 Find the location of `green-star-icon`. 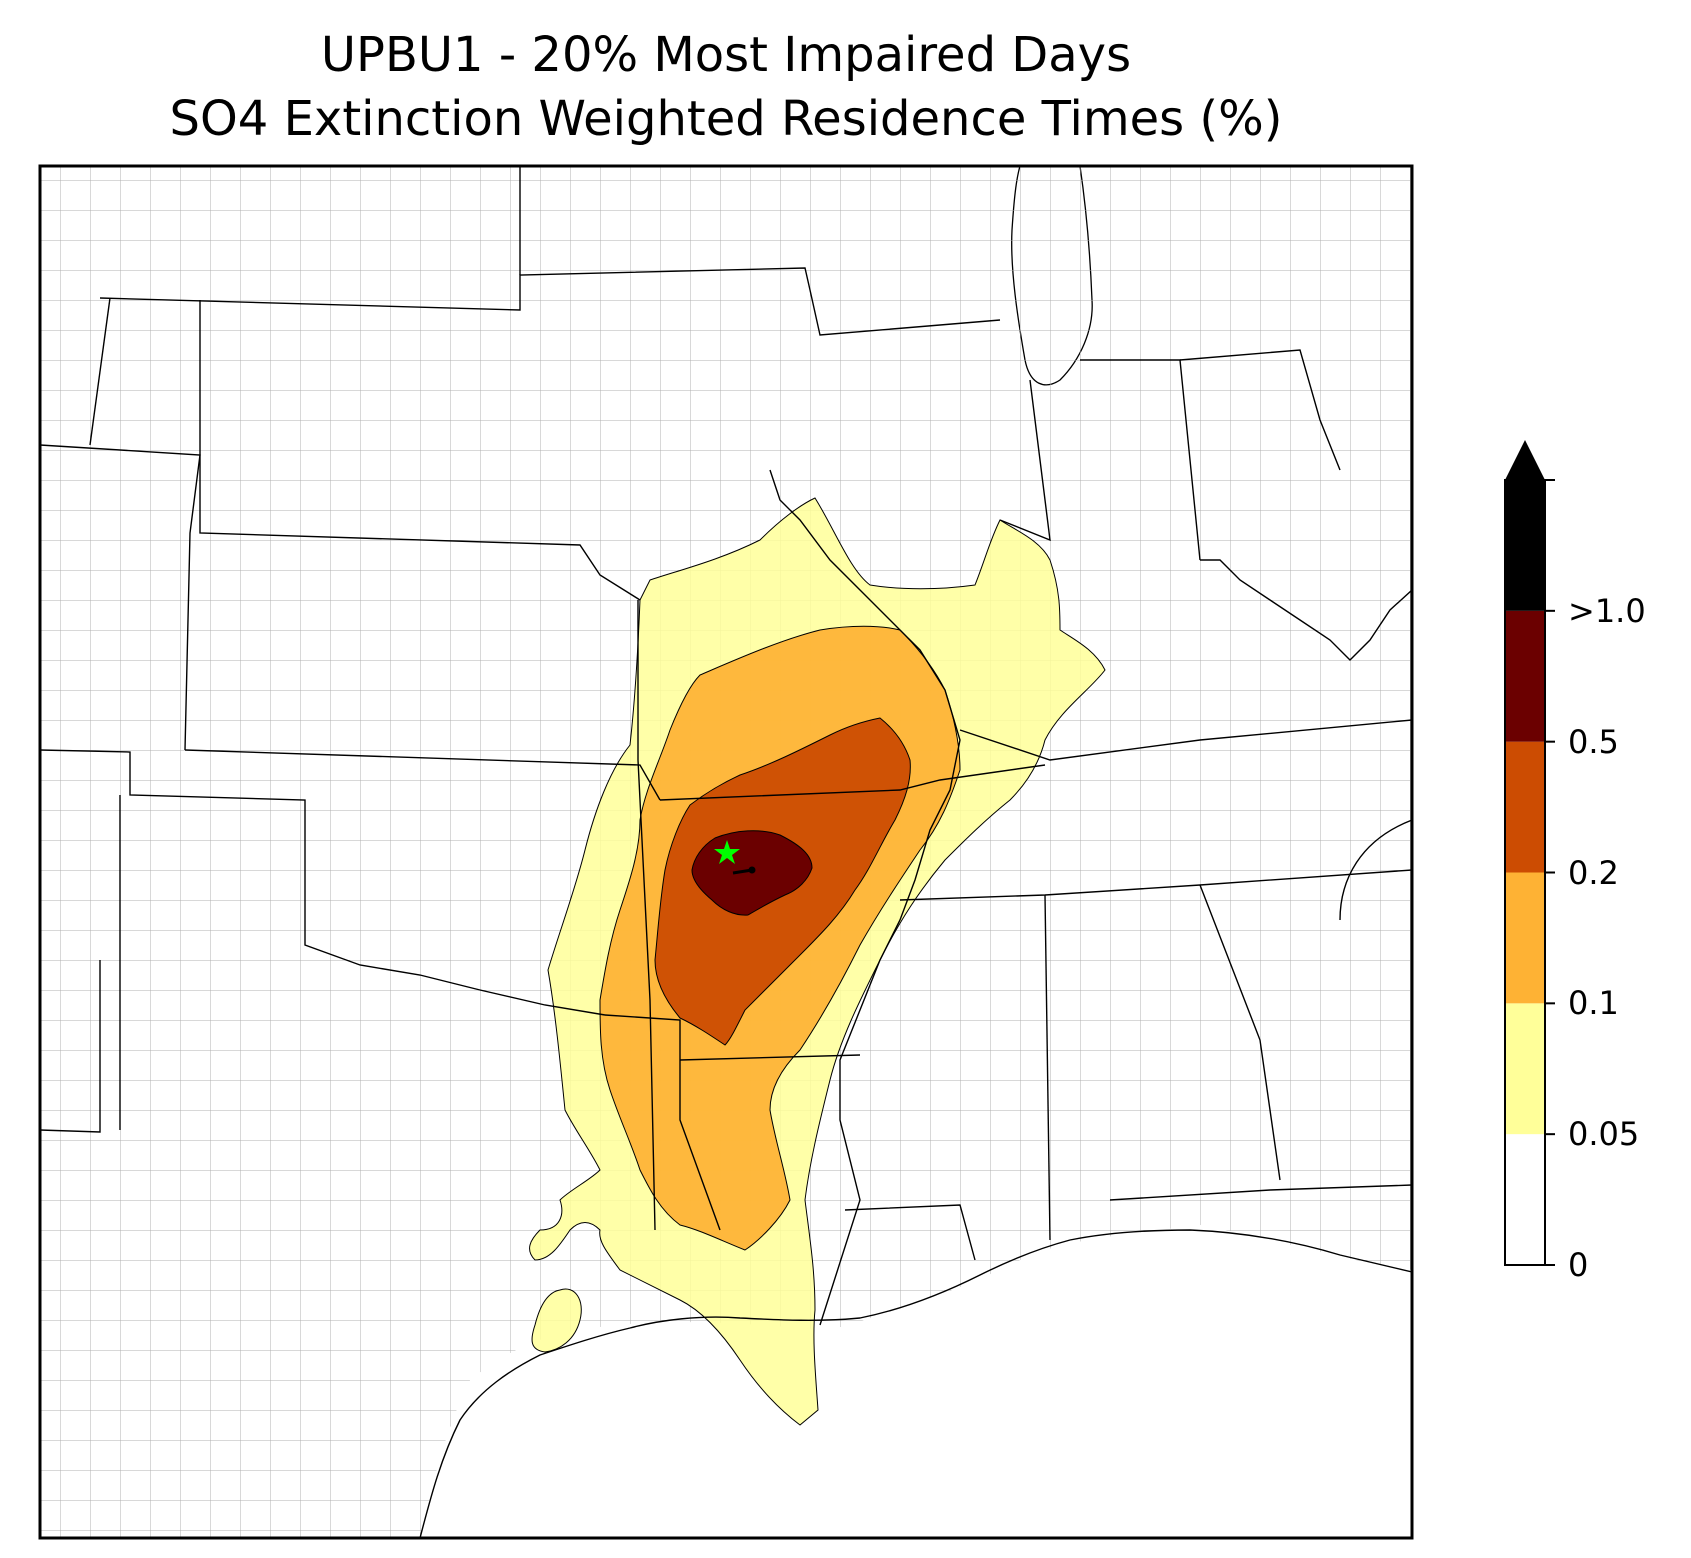

green-star-icon is located at coordinates (727, 852).